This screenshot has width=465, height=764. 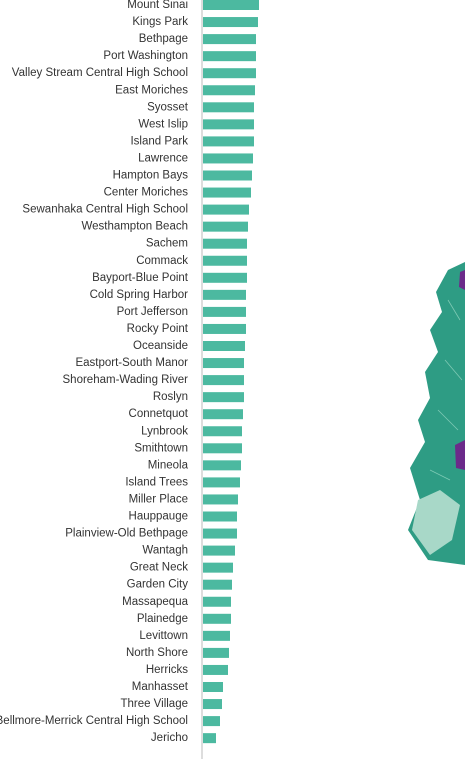 I want to click on y-tick-label: Levittown, so click(x=163, y=636).